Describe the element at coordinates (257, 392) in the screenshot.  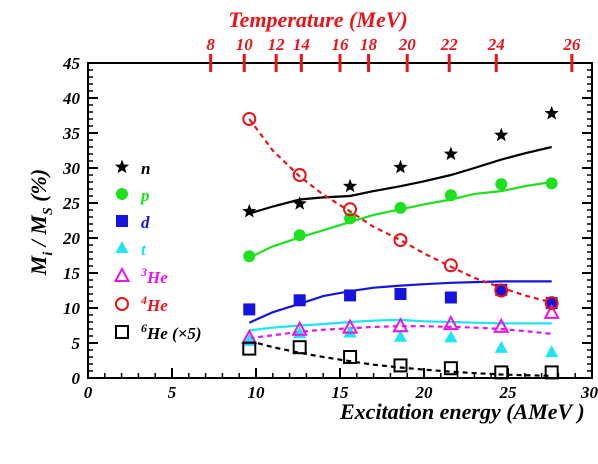
I see `x-tick-label: 10` at that location.